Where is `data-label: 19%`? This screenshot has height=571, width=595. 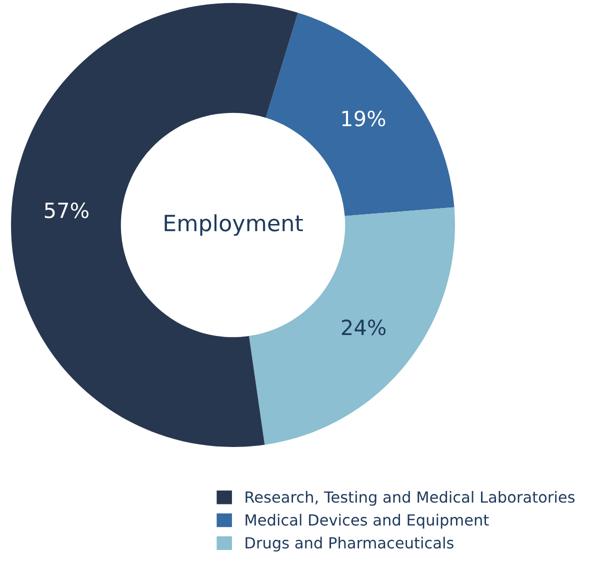
data-label: 19% is located at coordinates (364, 118).